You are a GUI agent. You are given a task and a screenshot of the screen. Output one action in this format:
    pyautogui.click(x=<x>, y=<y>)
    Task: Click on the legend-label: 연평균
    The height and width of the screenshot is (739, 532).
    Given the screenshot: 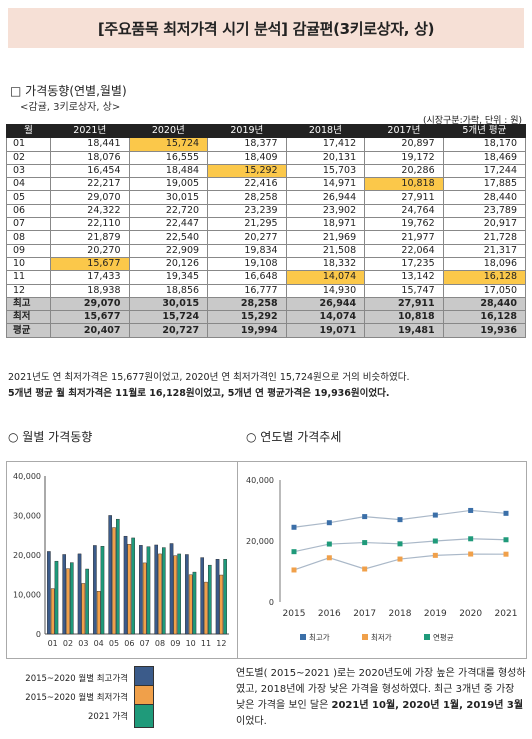 What is the action you would take?
    pyautogui.click(x=443, y=637)
    